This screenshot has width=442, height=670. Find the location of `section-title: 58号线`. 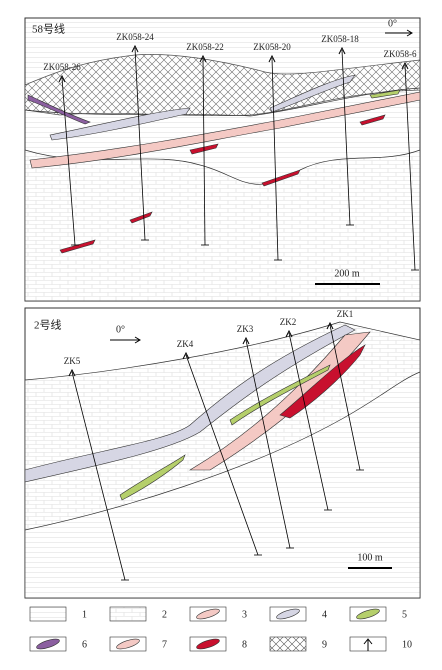

section-title: 58号线 is located at coordinates (48, 29).